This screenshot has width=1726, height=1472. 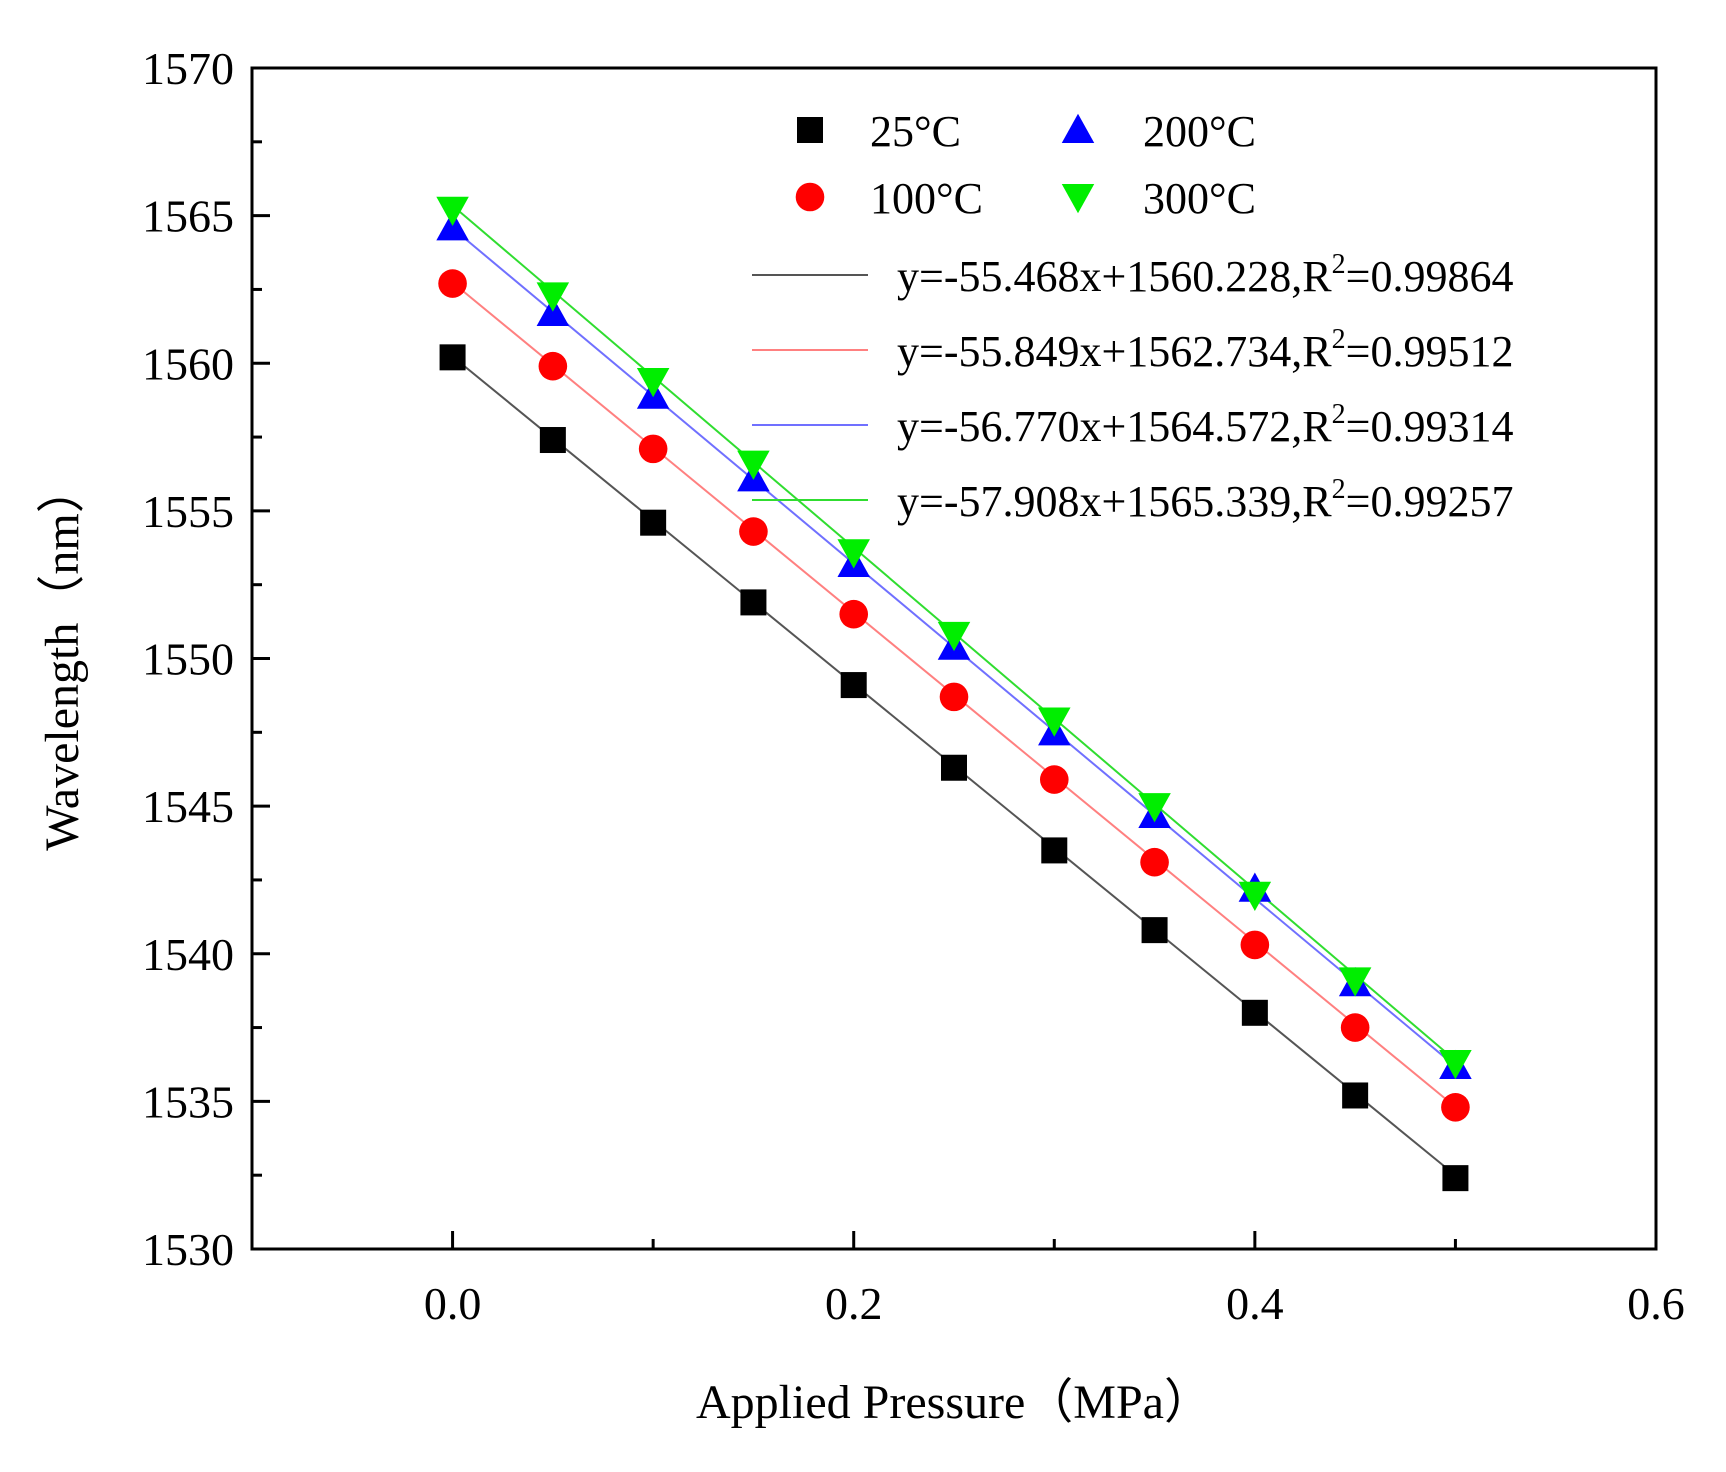 What do you see at coordinates (188, 363) in the screenshot?
I see `y-tick-label: 1560` at bounding box center [188, 363].